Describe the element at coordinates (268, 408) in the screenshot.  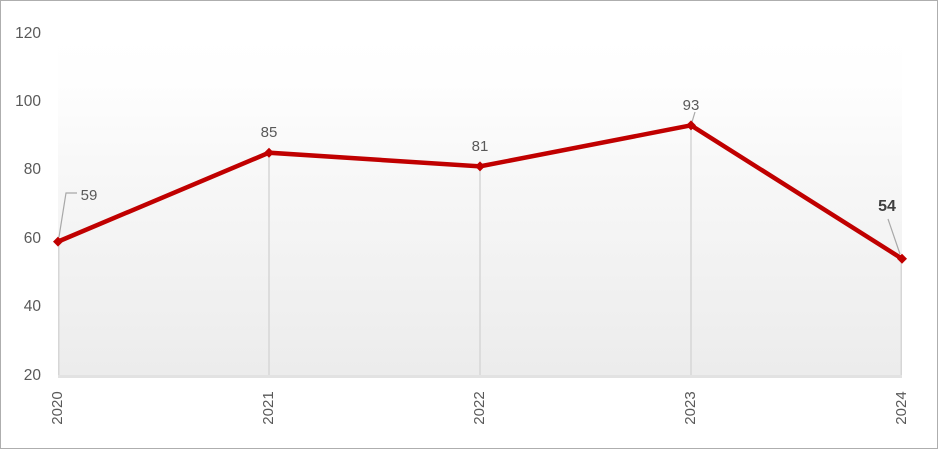
I see `x-axis-tick-label: 2021` at that location.